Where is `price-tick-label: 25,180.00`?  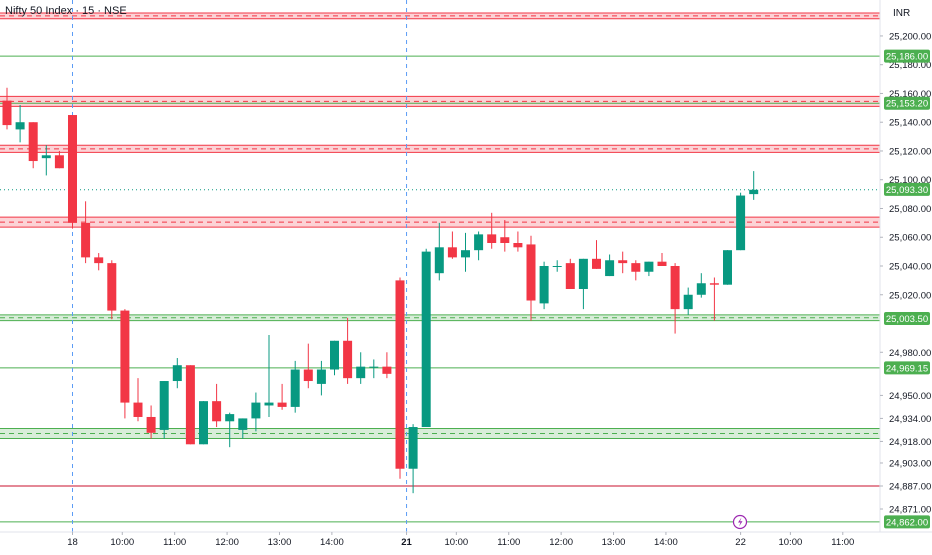
price-tick-label: 25,180.00 is located at coordinates (910, 65).